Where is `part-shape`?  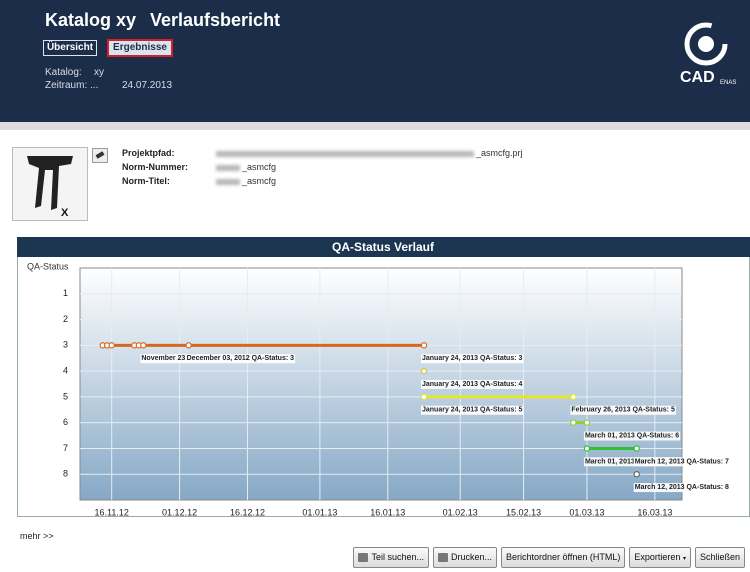
part-shape is located at coordinates (50, 183).